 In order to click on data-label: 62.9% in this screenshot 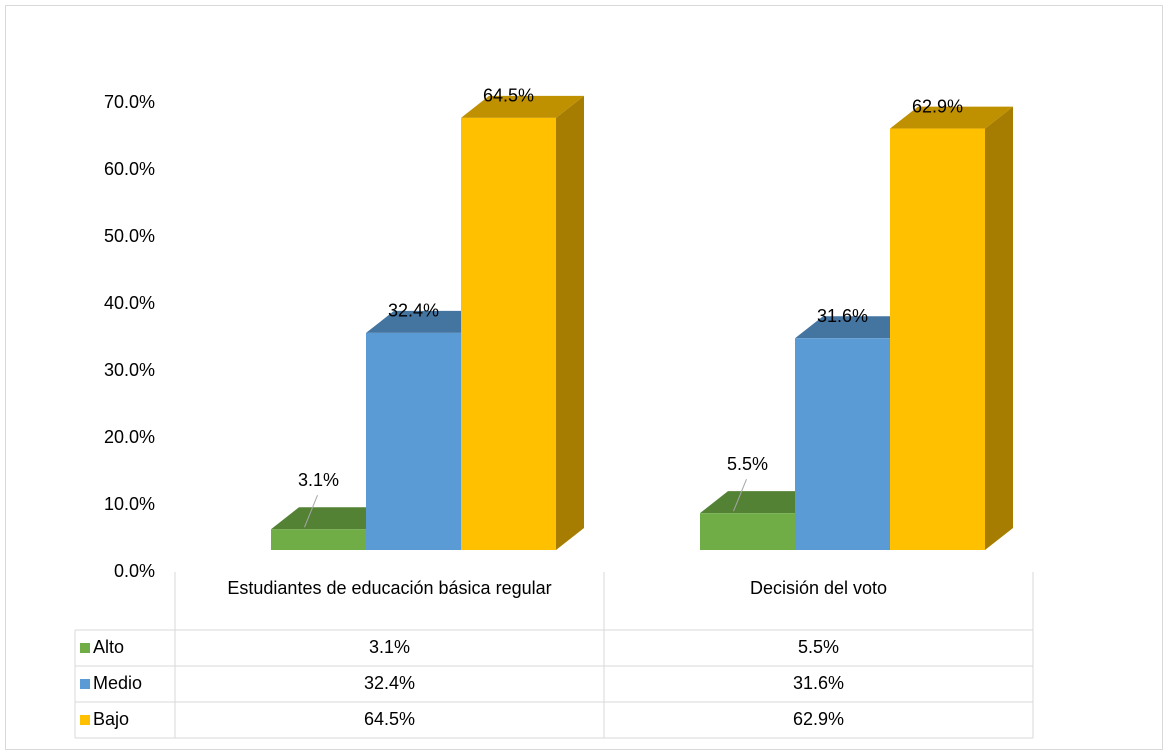, I will do `click(937, 106)`.